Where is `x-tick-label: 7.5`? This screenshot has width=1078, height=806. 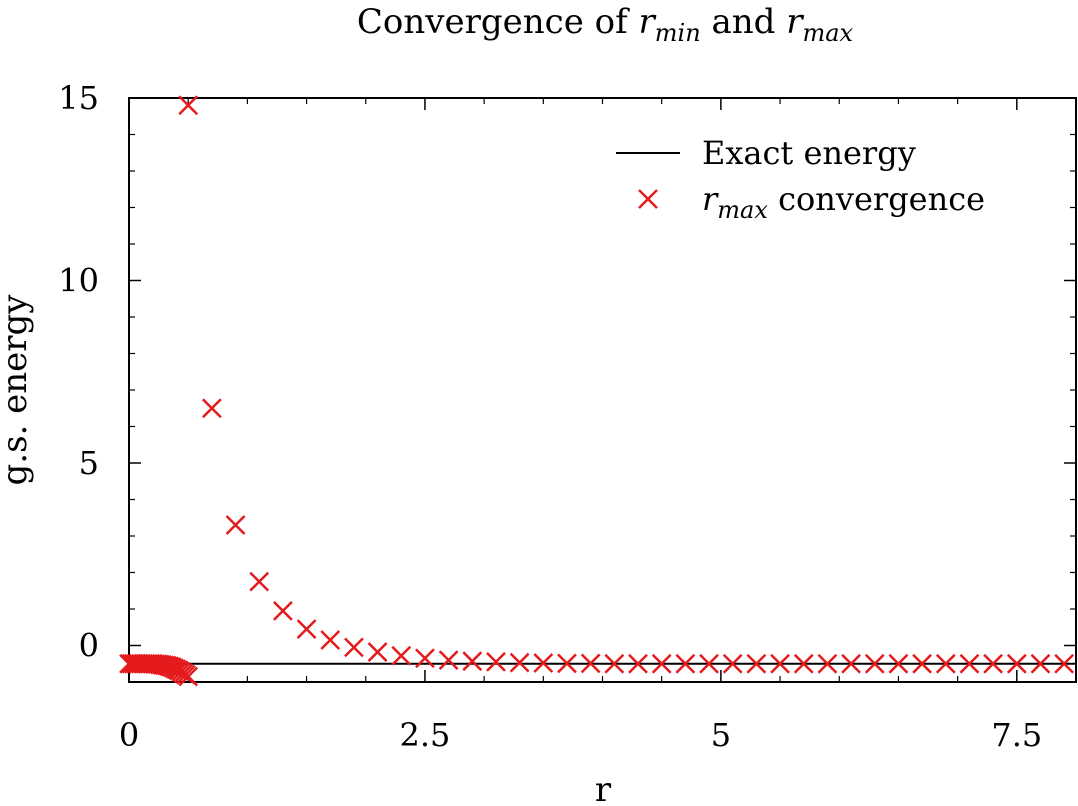
x-tick-label: 7.5 is located at coordinates (1016, 735).